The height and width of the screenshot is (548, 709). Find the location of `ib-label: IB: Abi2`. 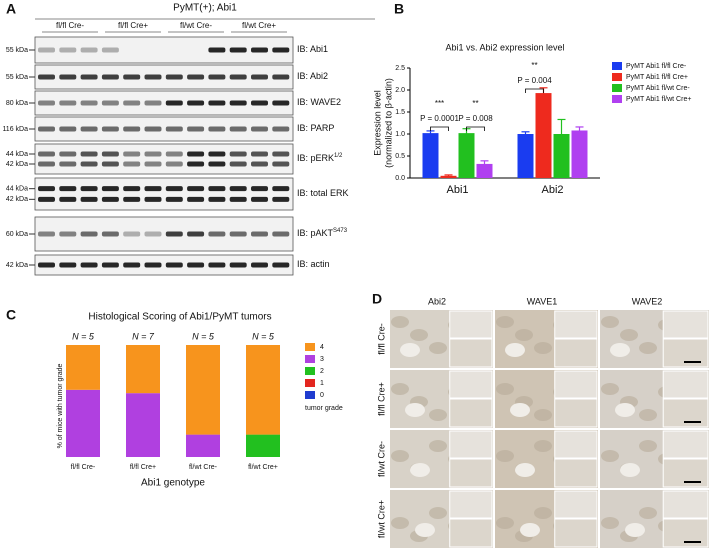

ib-label: IB: Abi2 is located at coordinates (312, 76).